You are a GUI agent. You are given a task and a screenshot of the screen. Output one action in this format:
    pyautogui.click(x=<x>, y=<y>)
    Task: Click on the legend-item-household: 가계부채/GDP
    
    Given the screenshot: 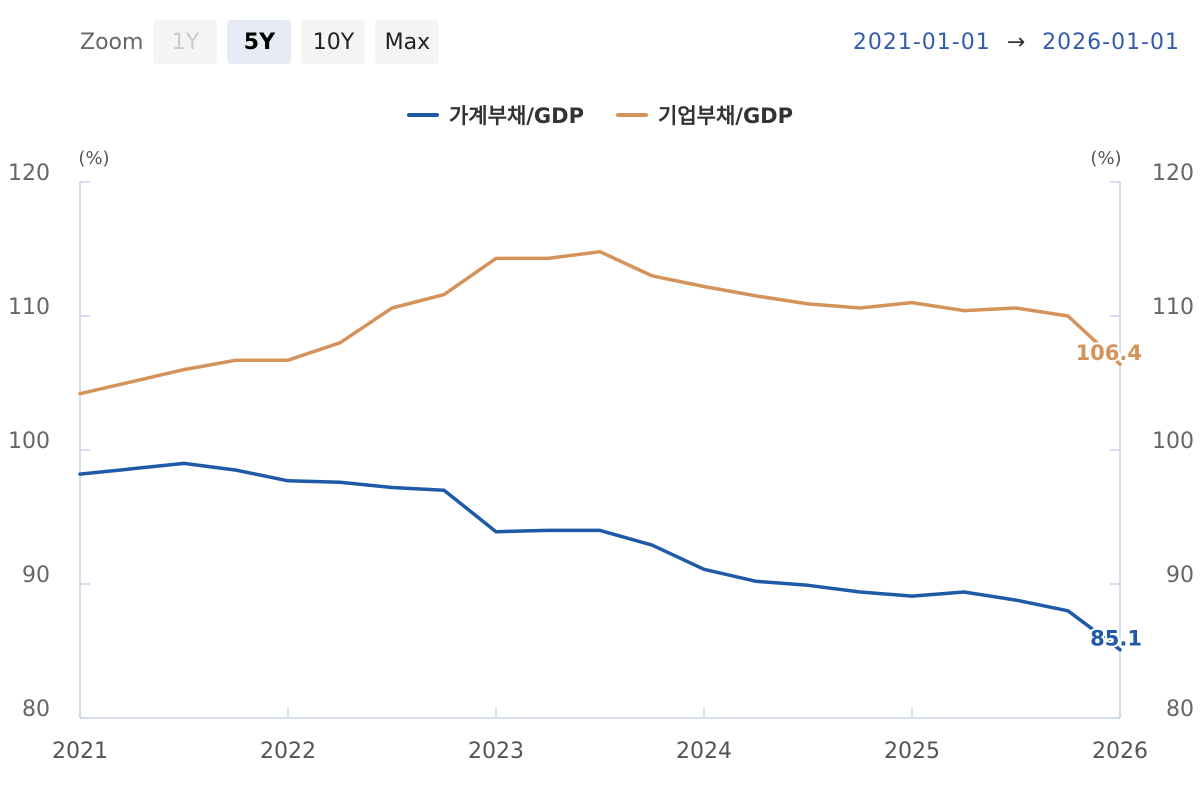 What is the action you would take?
    pyautogui.click(x=495, y=115)
    